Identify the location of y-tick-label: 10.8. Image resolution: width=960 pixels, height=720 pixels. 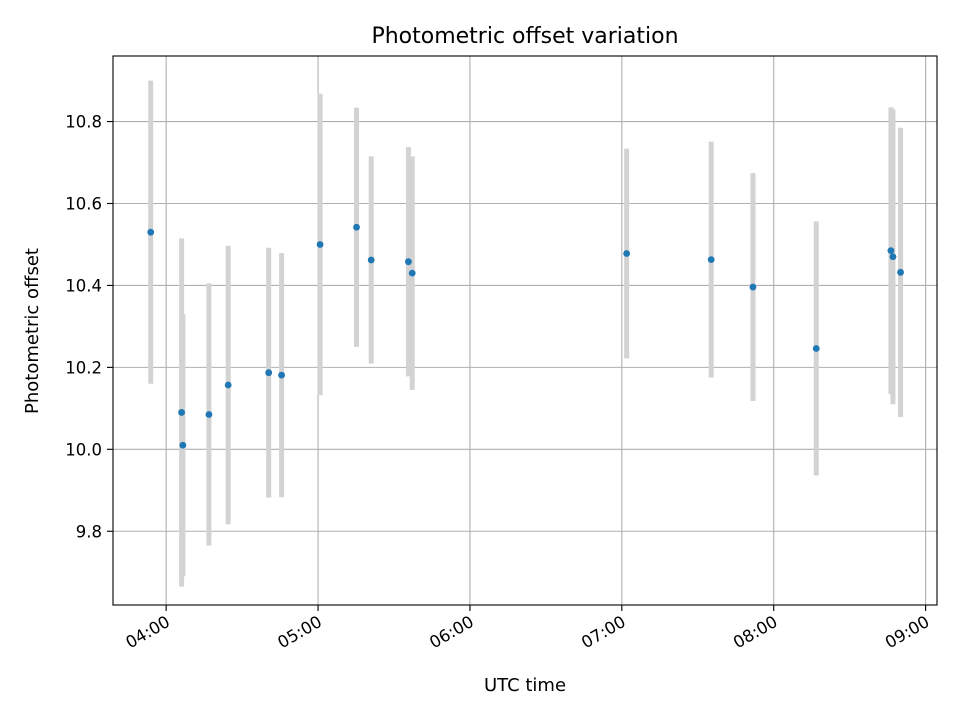
(83, 122).